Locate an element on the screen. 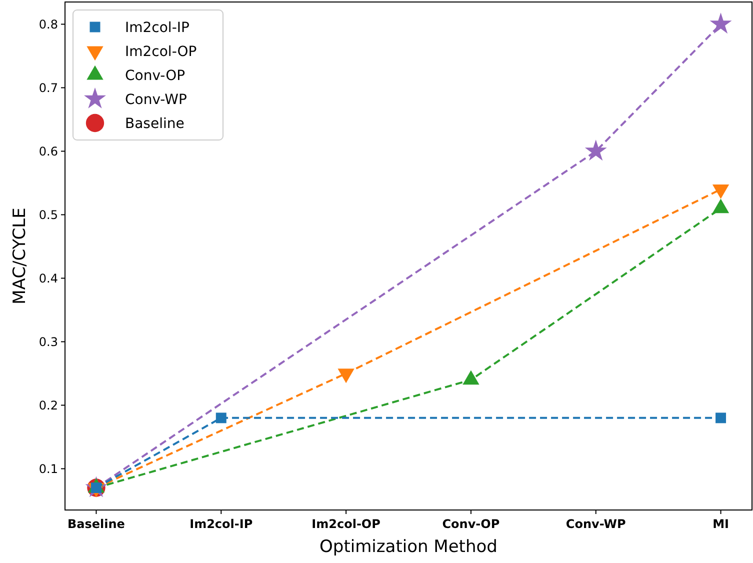 Image resolution: width=753 pixels, height=563 pixels. legend-label: Baseline is located at coordinates (154, 124).